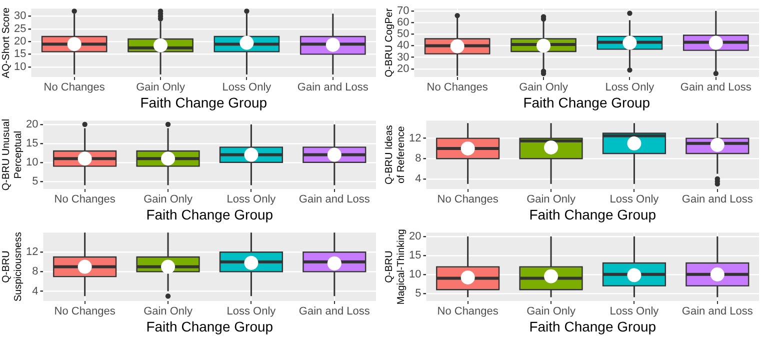 The width and height of the screenshot is (767, 338). Describe the element at coordinates (395, 267) in the screenshot. I see `y-axis-title: Q-BRU Magical-Thinking` at that location.